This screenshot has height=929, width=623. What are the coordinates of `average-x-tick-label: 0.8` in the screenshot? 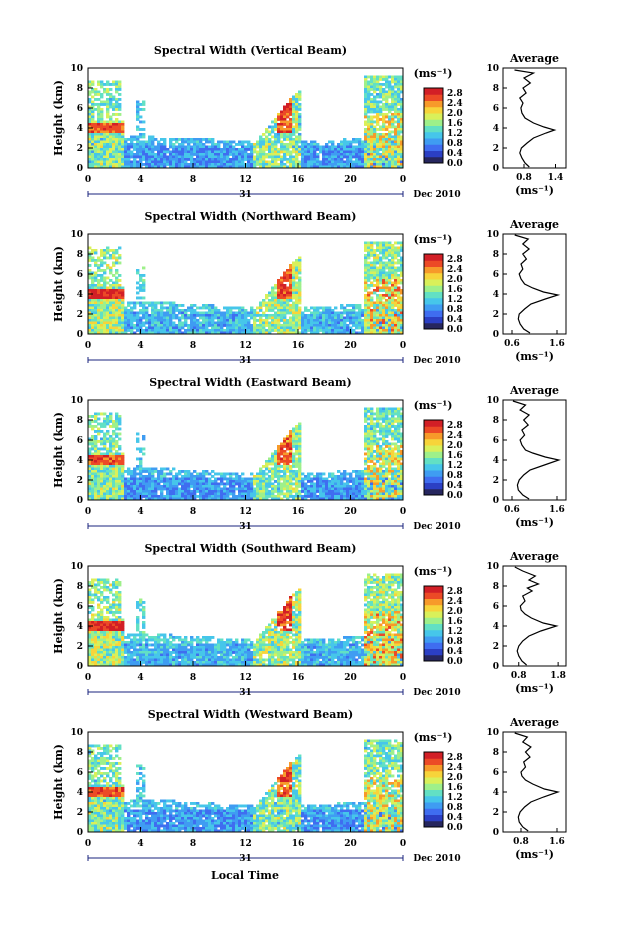 It's located at (521, 842).